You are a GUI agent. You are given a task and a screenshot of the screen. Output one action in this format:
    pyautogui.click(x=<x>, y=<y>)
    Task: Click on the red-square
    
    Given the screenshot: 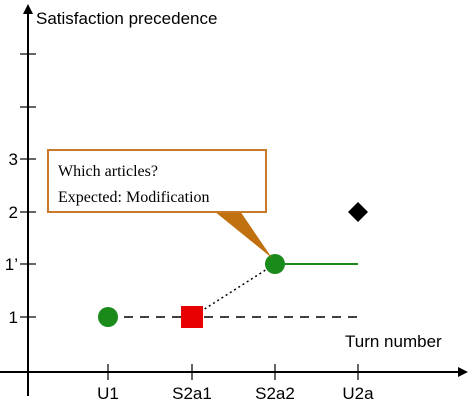 What is the action you would take?
    pyautogui.click(x=192, y=317)
    